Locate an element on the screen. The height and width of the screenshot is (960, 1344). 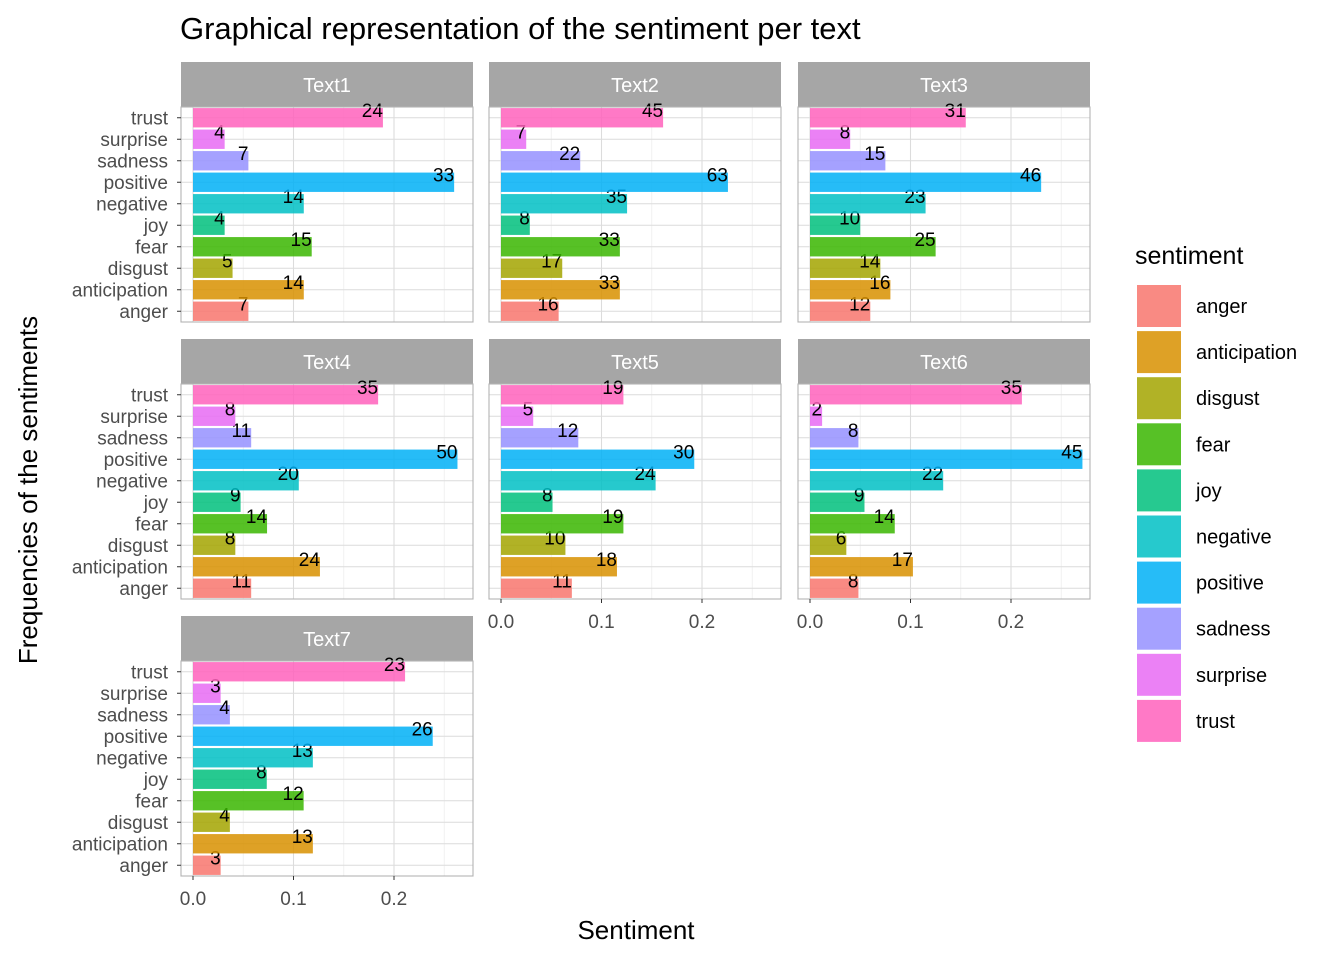
legend-label-sadness: sadness is located at coordinates (1233, 630).